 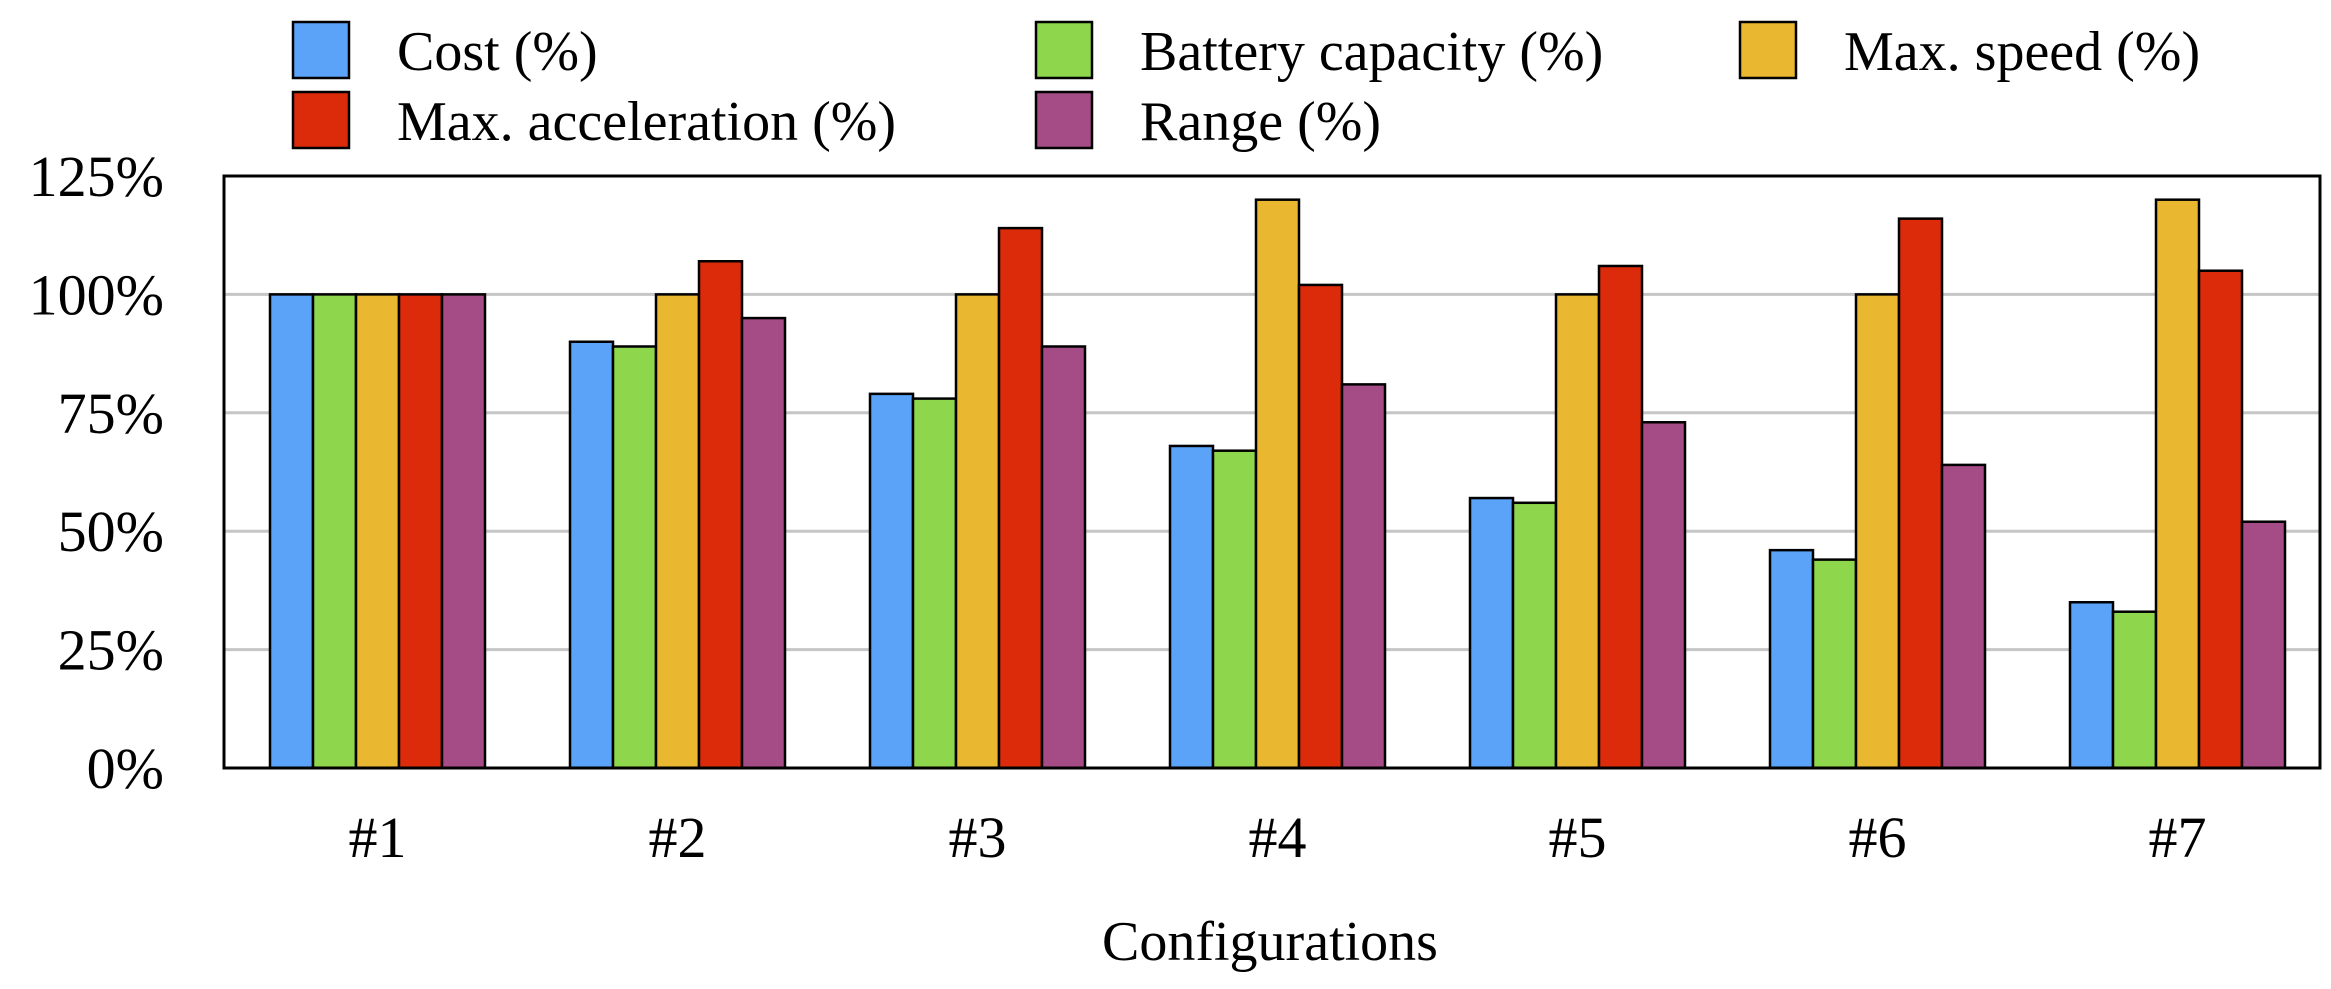 I want to click on y-tick-label: 100%, so click(x=96, y=294).